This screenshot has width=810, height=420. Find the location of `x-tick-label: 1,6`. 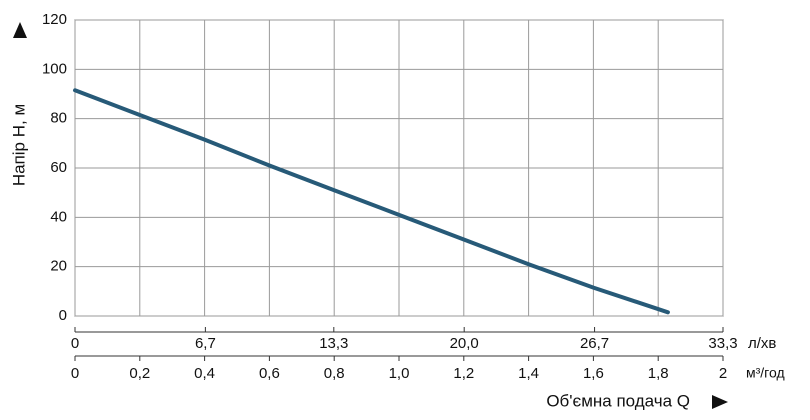

x-tick-label: 1,6 is located at coordinates (593, 373).